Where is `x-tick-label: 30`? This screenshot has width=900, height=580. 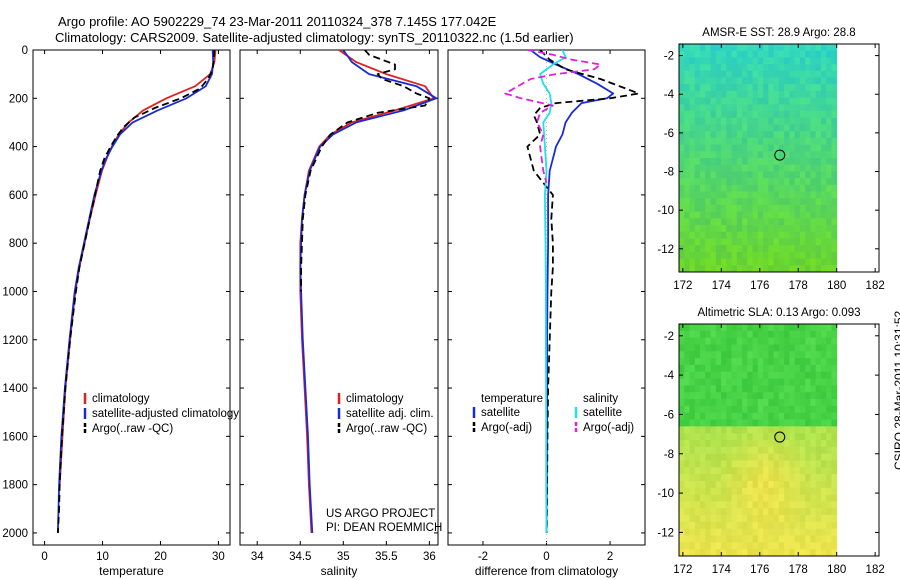 x-tick-label: 30 is located at coordinates (218, 557).